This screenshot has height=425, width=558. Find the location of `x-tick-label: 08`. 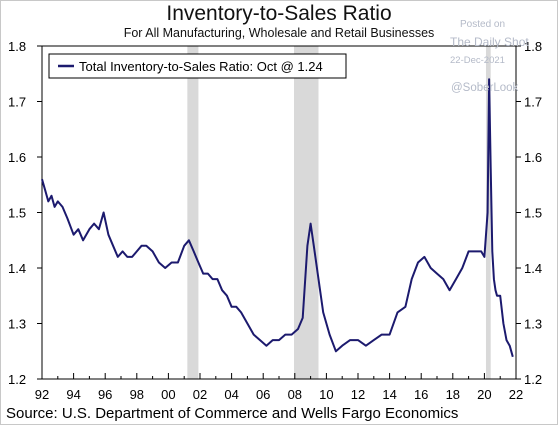

x-tick-label: 08 is located at coordinates (295, 394).